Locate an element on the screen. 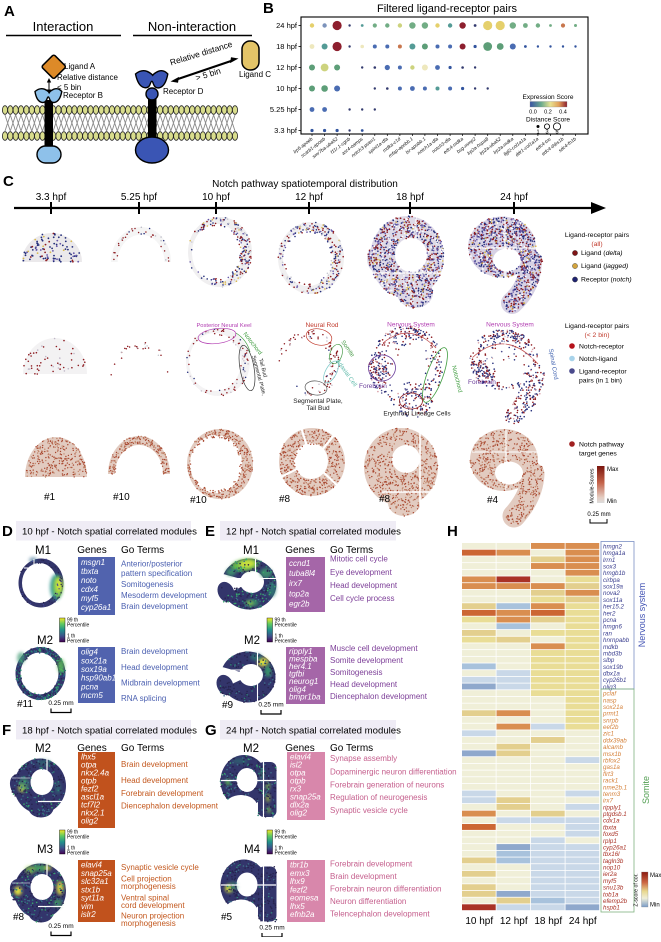  svg-text: 5 is located at coordinates (556, 133).